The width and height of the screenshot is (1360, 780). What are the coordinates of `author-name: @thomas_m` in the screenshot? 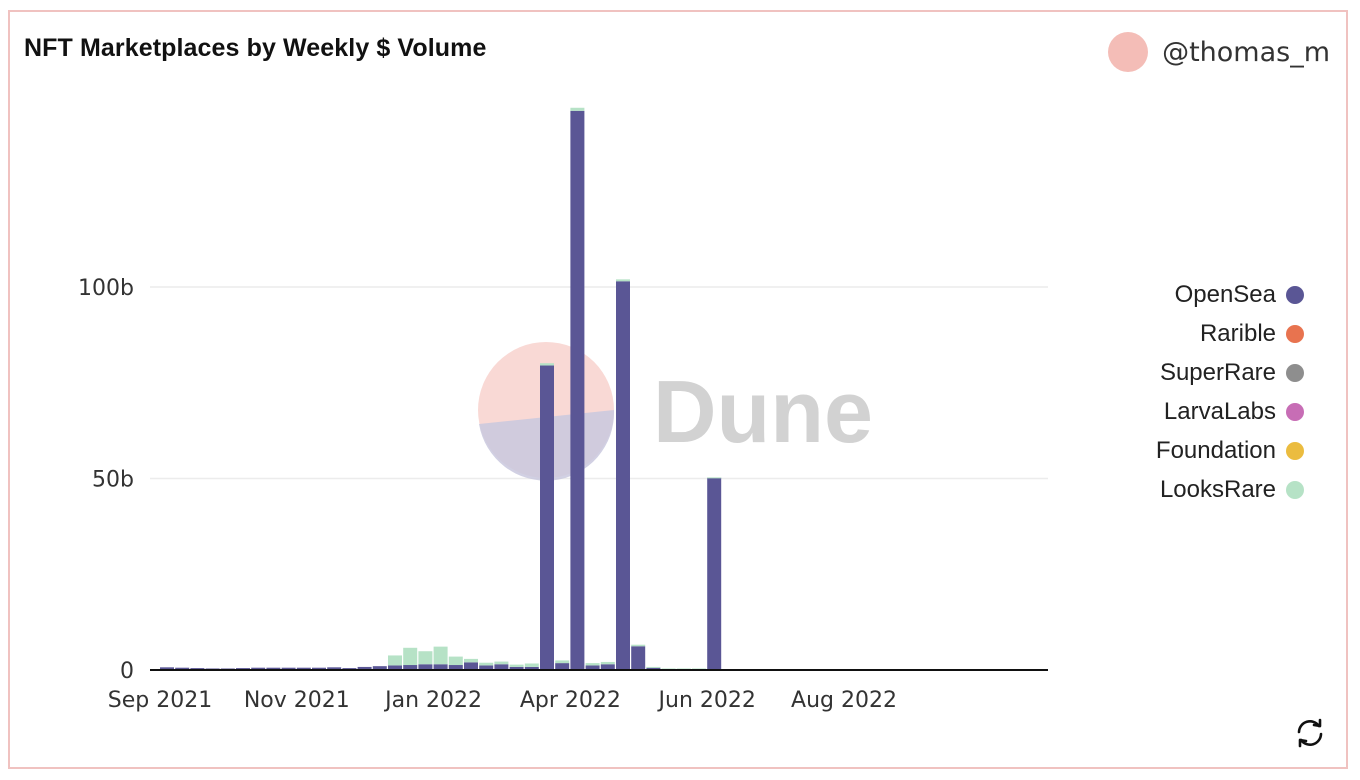 It's located at (1246, 52).